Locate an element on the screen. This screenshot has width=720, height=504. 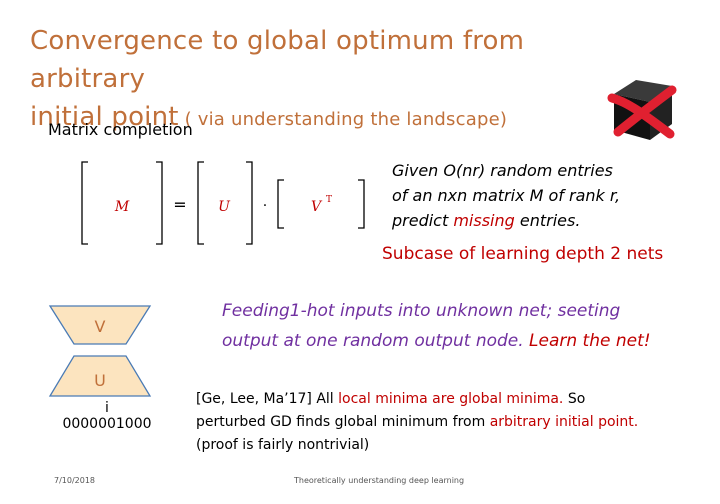
input-index: i is located at coordinates (107, 408).